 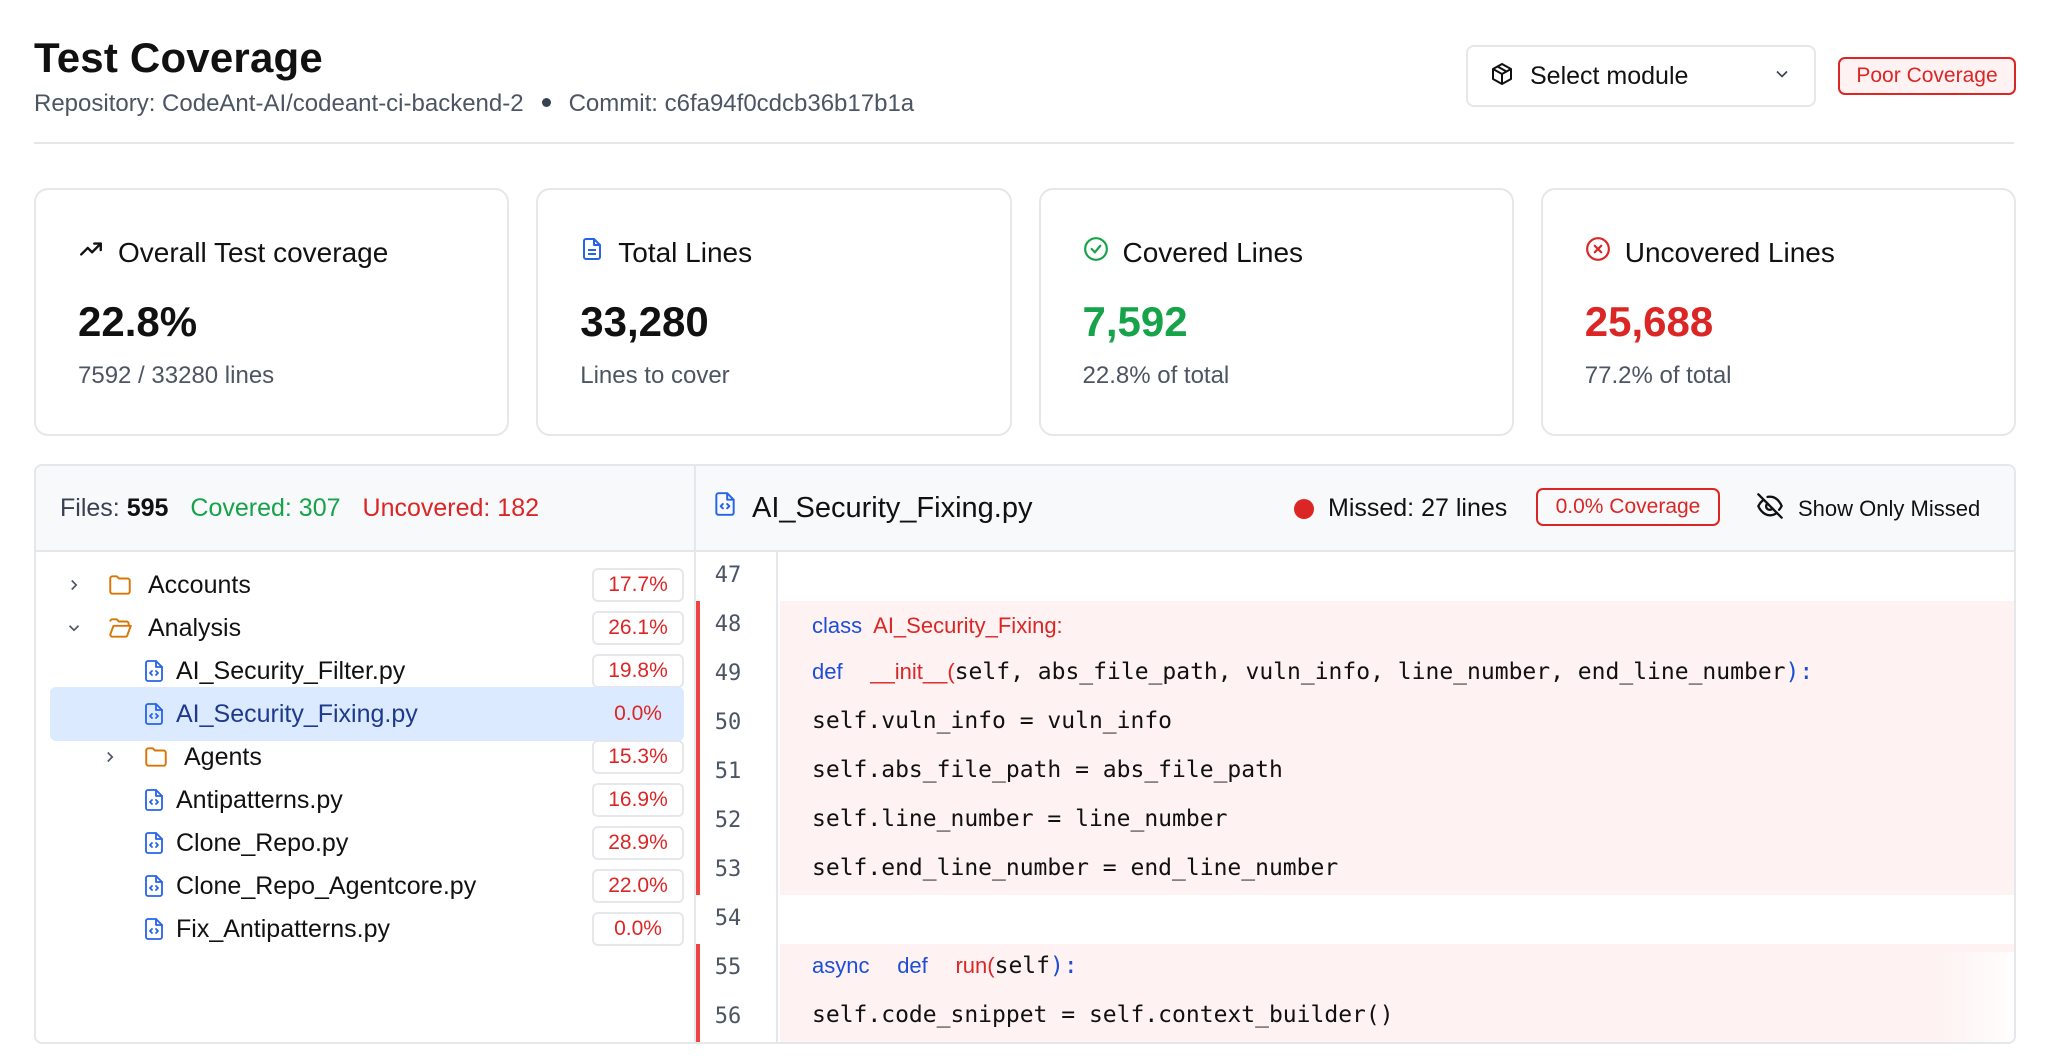 What do you see at coordinates (297, 713) in the screenshot?
I see `tree-item-label: AI_Security_Fixing.py` at bounding box center [297, 713].